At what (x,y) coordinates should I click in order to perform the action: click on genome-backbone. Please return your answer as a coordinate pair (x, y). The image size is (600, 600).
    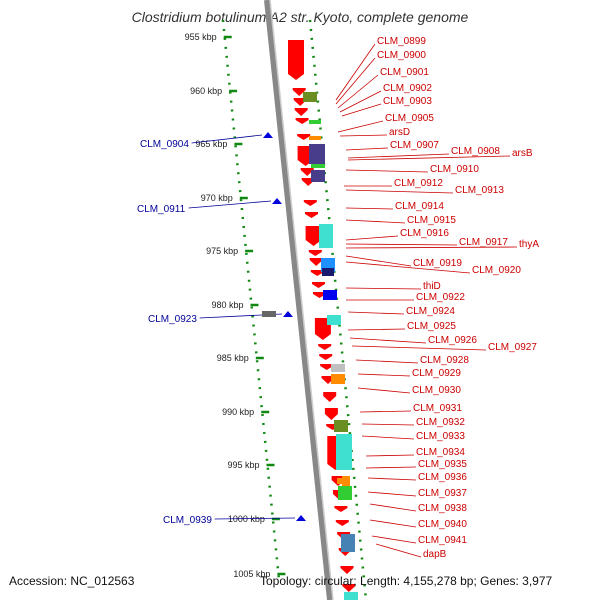
    Looking at the image, I should click on (298, 300).